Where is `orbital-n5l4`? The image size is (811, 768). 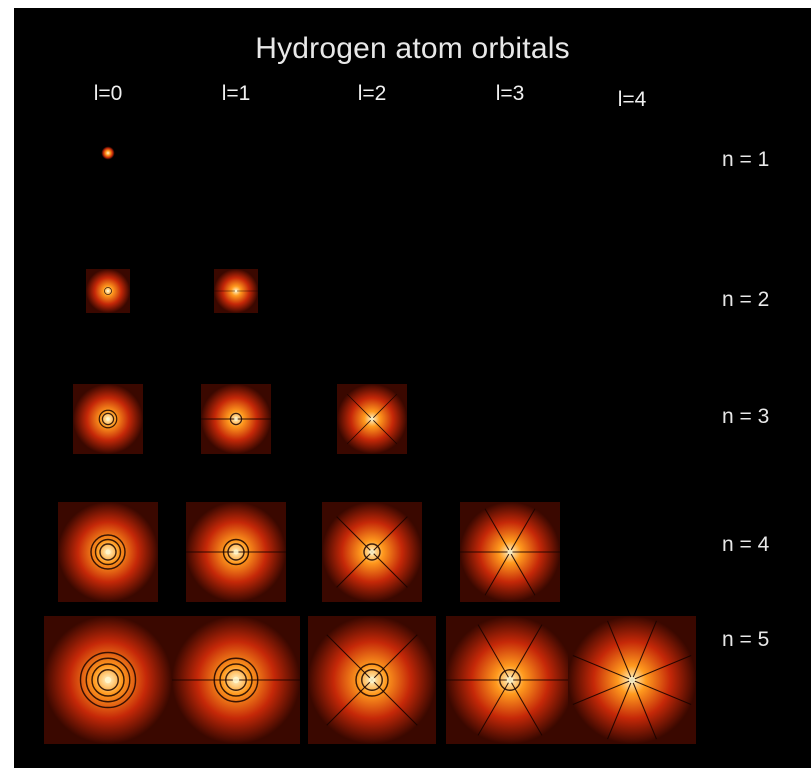 orbital-n5l4 is located at coordinates (632, 680).